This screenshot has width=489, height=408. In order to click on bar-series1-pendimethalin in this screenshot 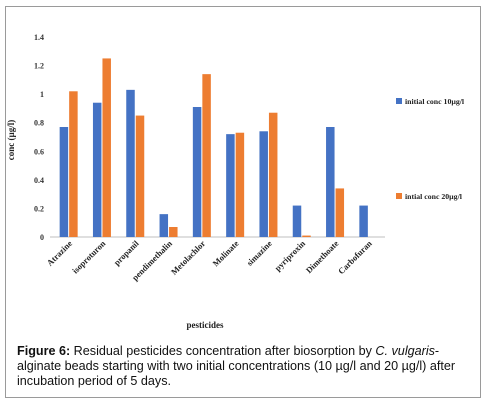, I will do `click(164, 225)`.